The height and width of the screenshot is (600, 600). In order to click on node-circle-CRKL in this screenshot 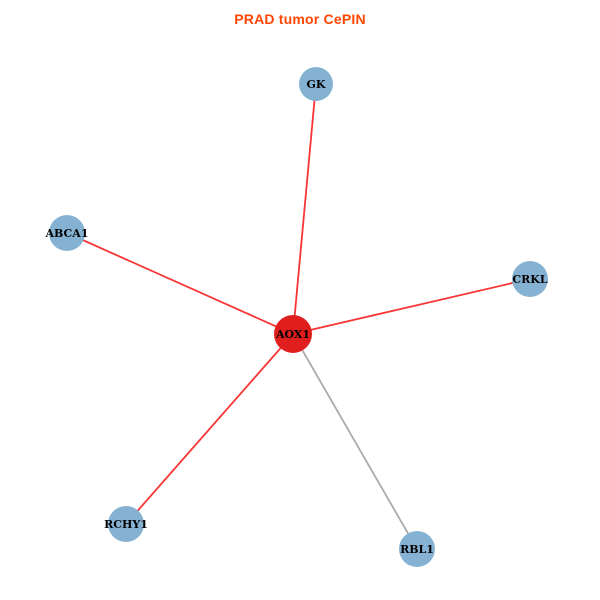, I will do `click(530, 279)`.